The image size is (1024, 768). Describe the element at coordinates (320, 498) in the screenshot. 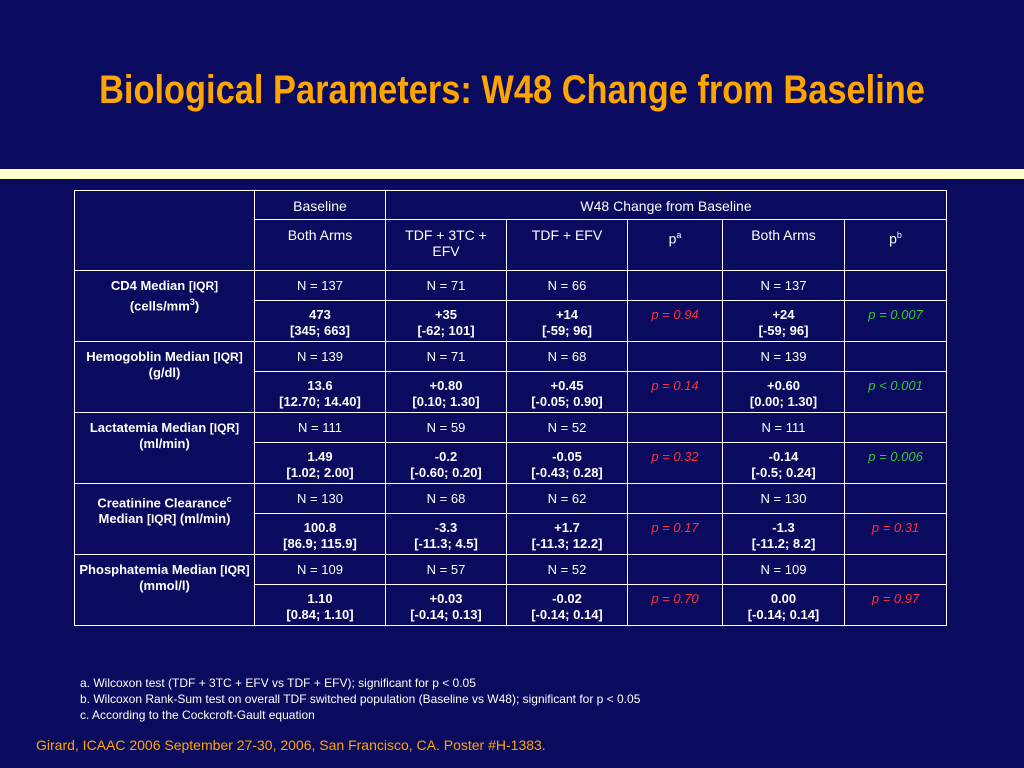

I see `n-cell: N = 130` at that location.